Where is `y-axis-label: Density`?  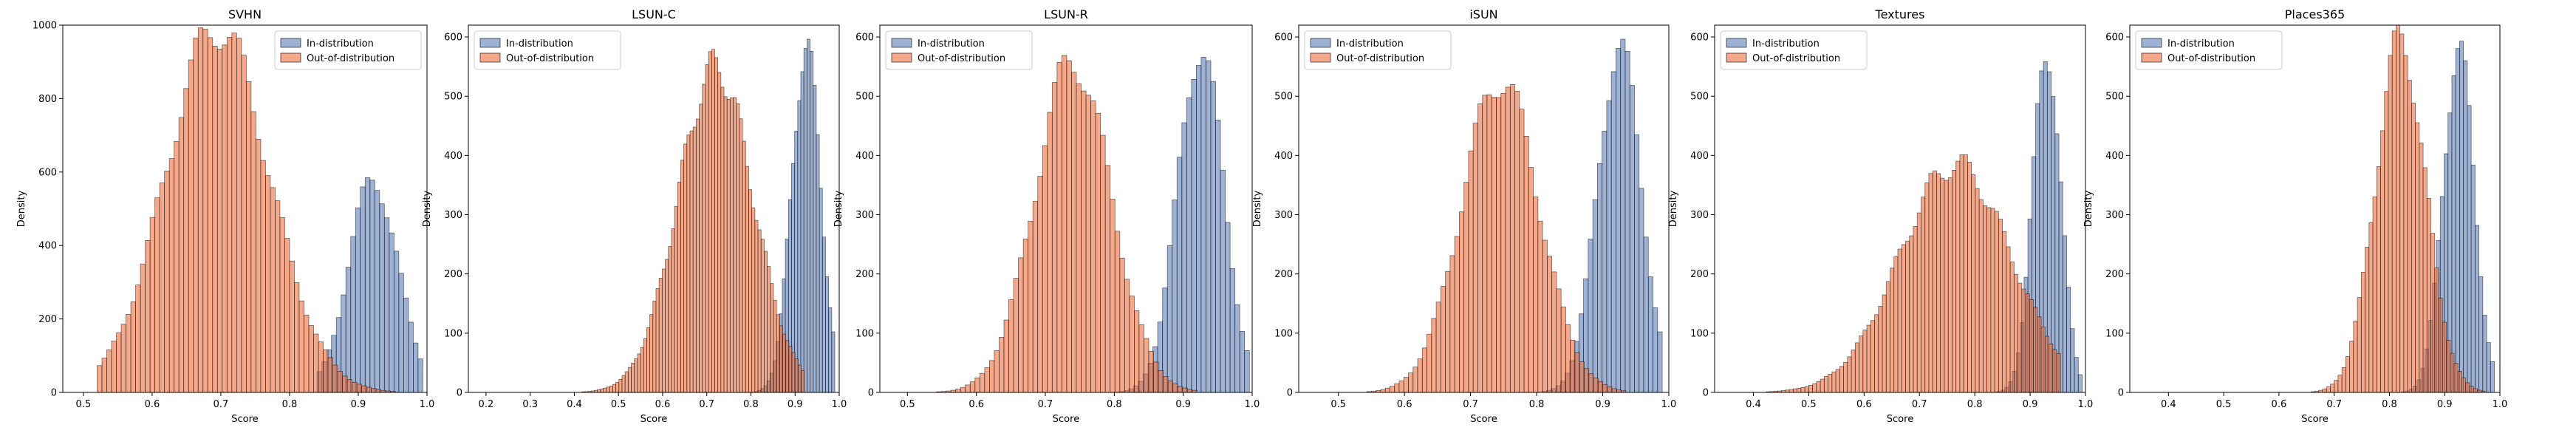
y-axis-label: Density is located at coordinates (427, 208).